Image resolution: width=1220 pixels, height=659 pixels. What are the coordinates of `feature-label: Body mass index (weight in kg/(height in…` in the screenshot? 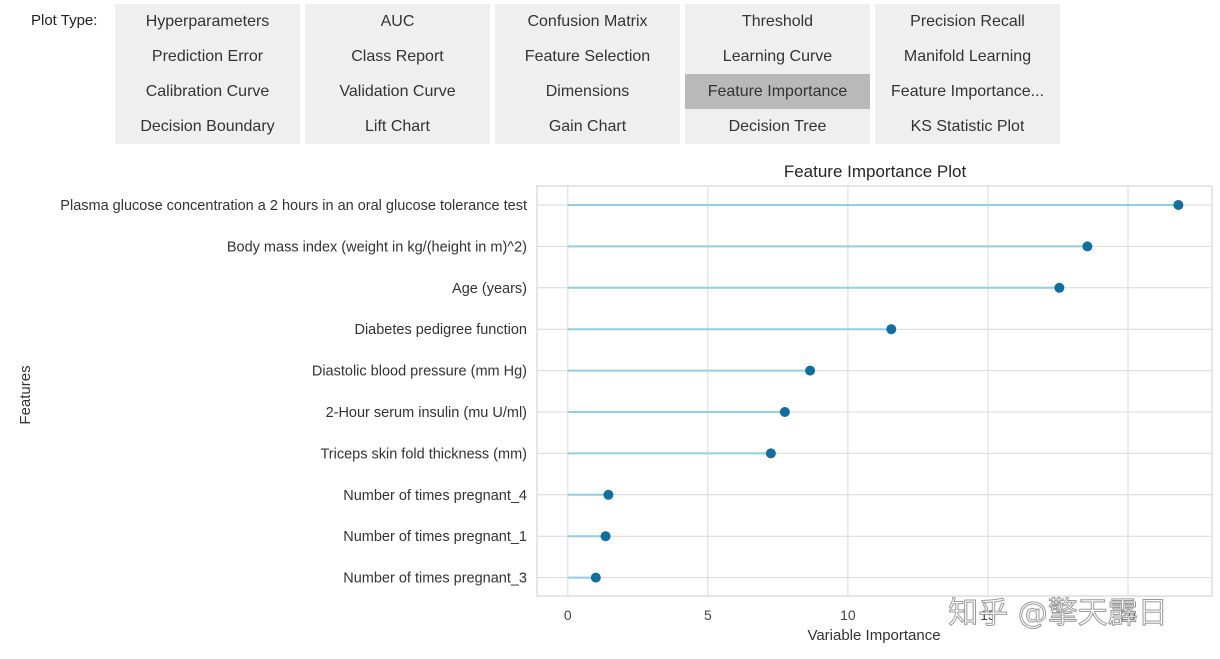 It's located at (377, 247).